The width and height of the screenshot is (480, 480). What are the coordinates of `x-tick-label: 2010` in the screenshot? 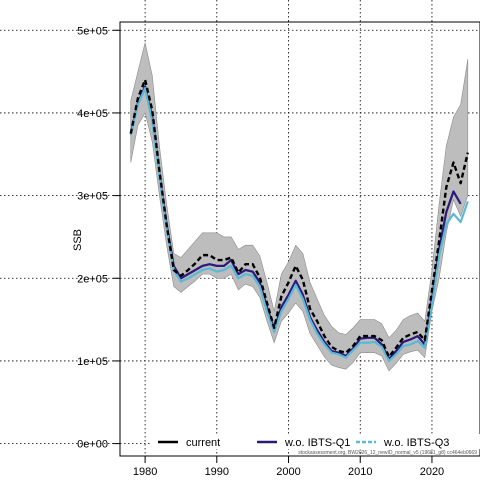 It's located at (360, 472).